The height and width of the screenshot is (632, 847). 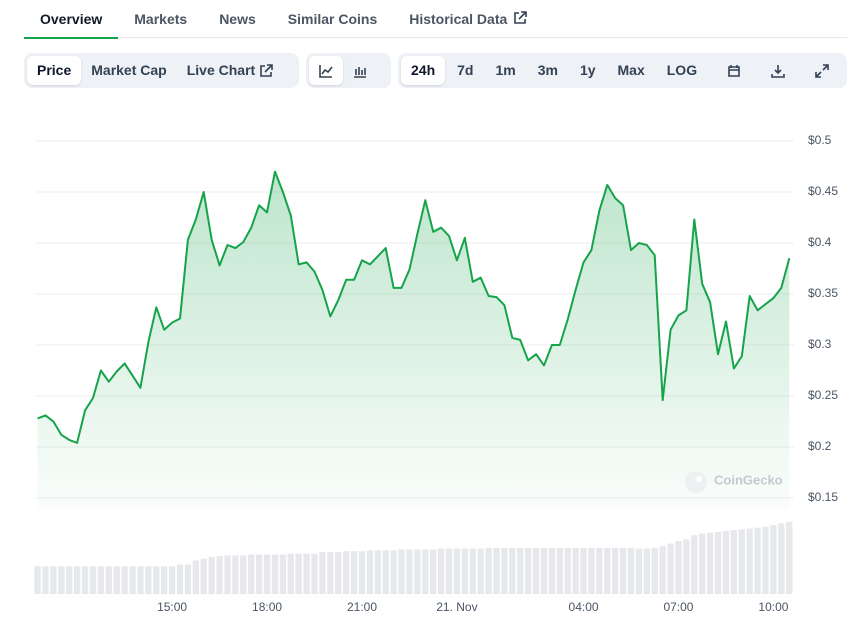 I want to click on x-tick-label: 18:00, so click(x=267, y=607).